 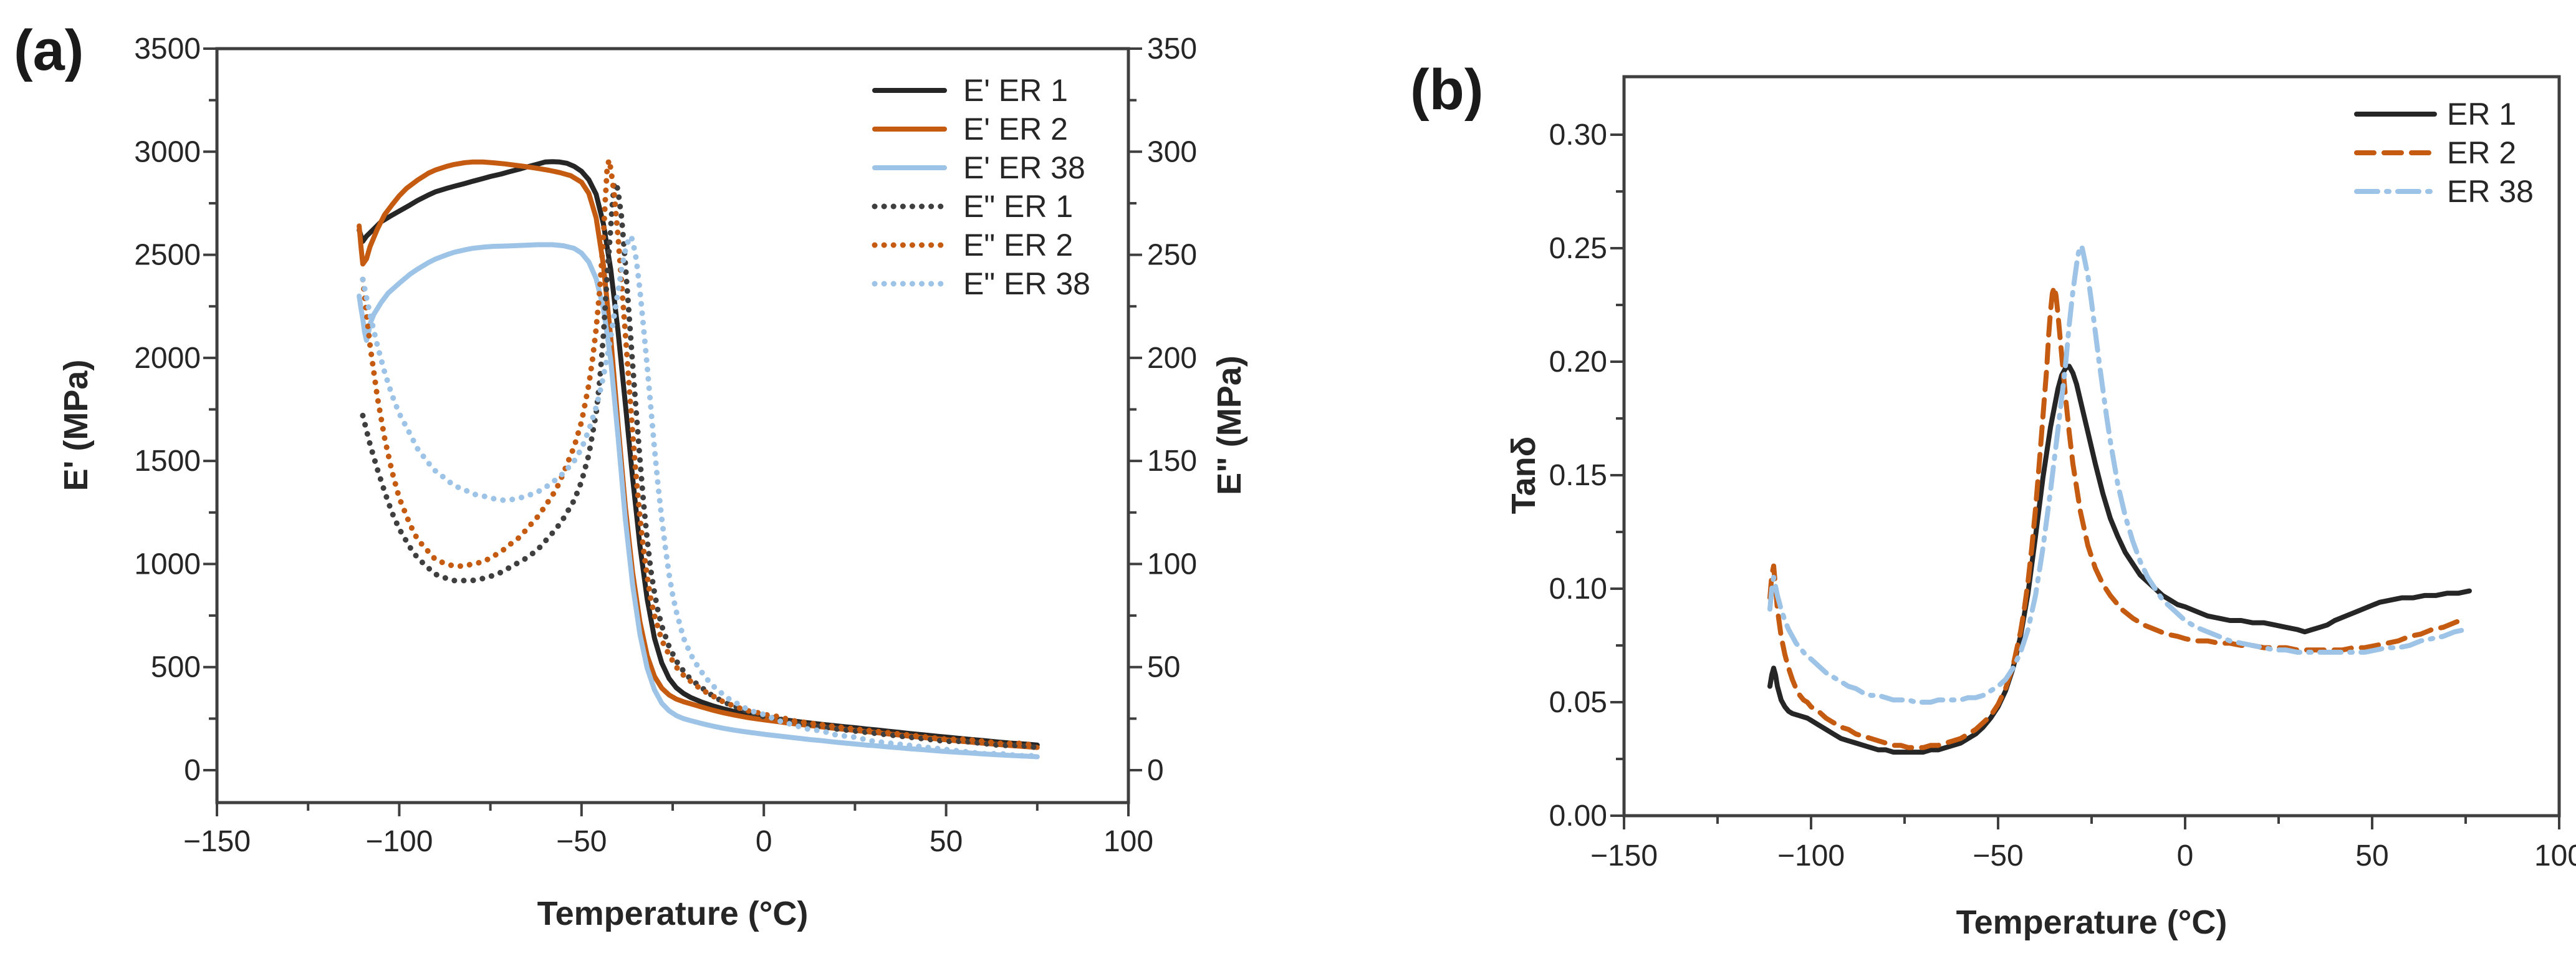 What do you see at coordinates (1172, 48) in the screenshot?
I see `y-right-tick-label: 350` at bounding box center [1172, 48].